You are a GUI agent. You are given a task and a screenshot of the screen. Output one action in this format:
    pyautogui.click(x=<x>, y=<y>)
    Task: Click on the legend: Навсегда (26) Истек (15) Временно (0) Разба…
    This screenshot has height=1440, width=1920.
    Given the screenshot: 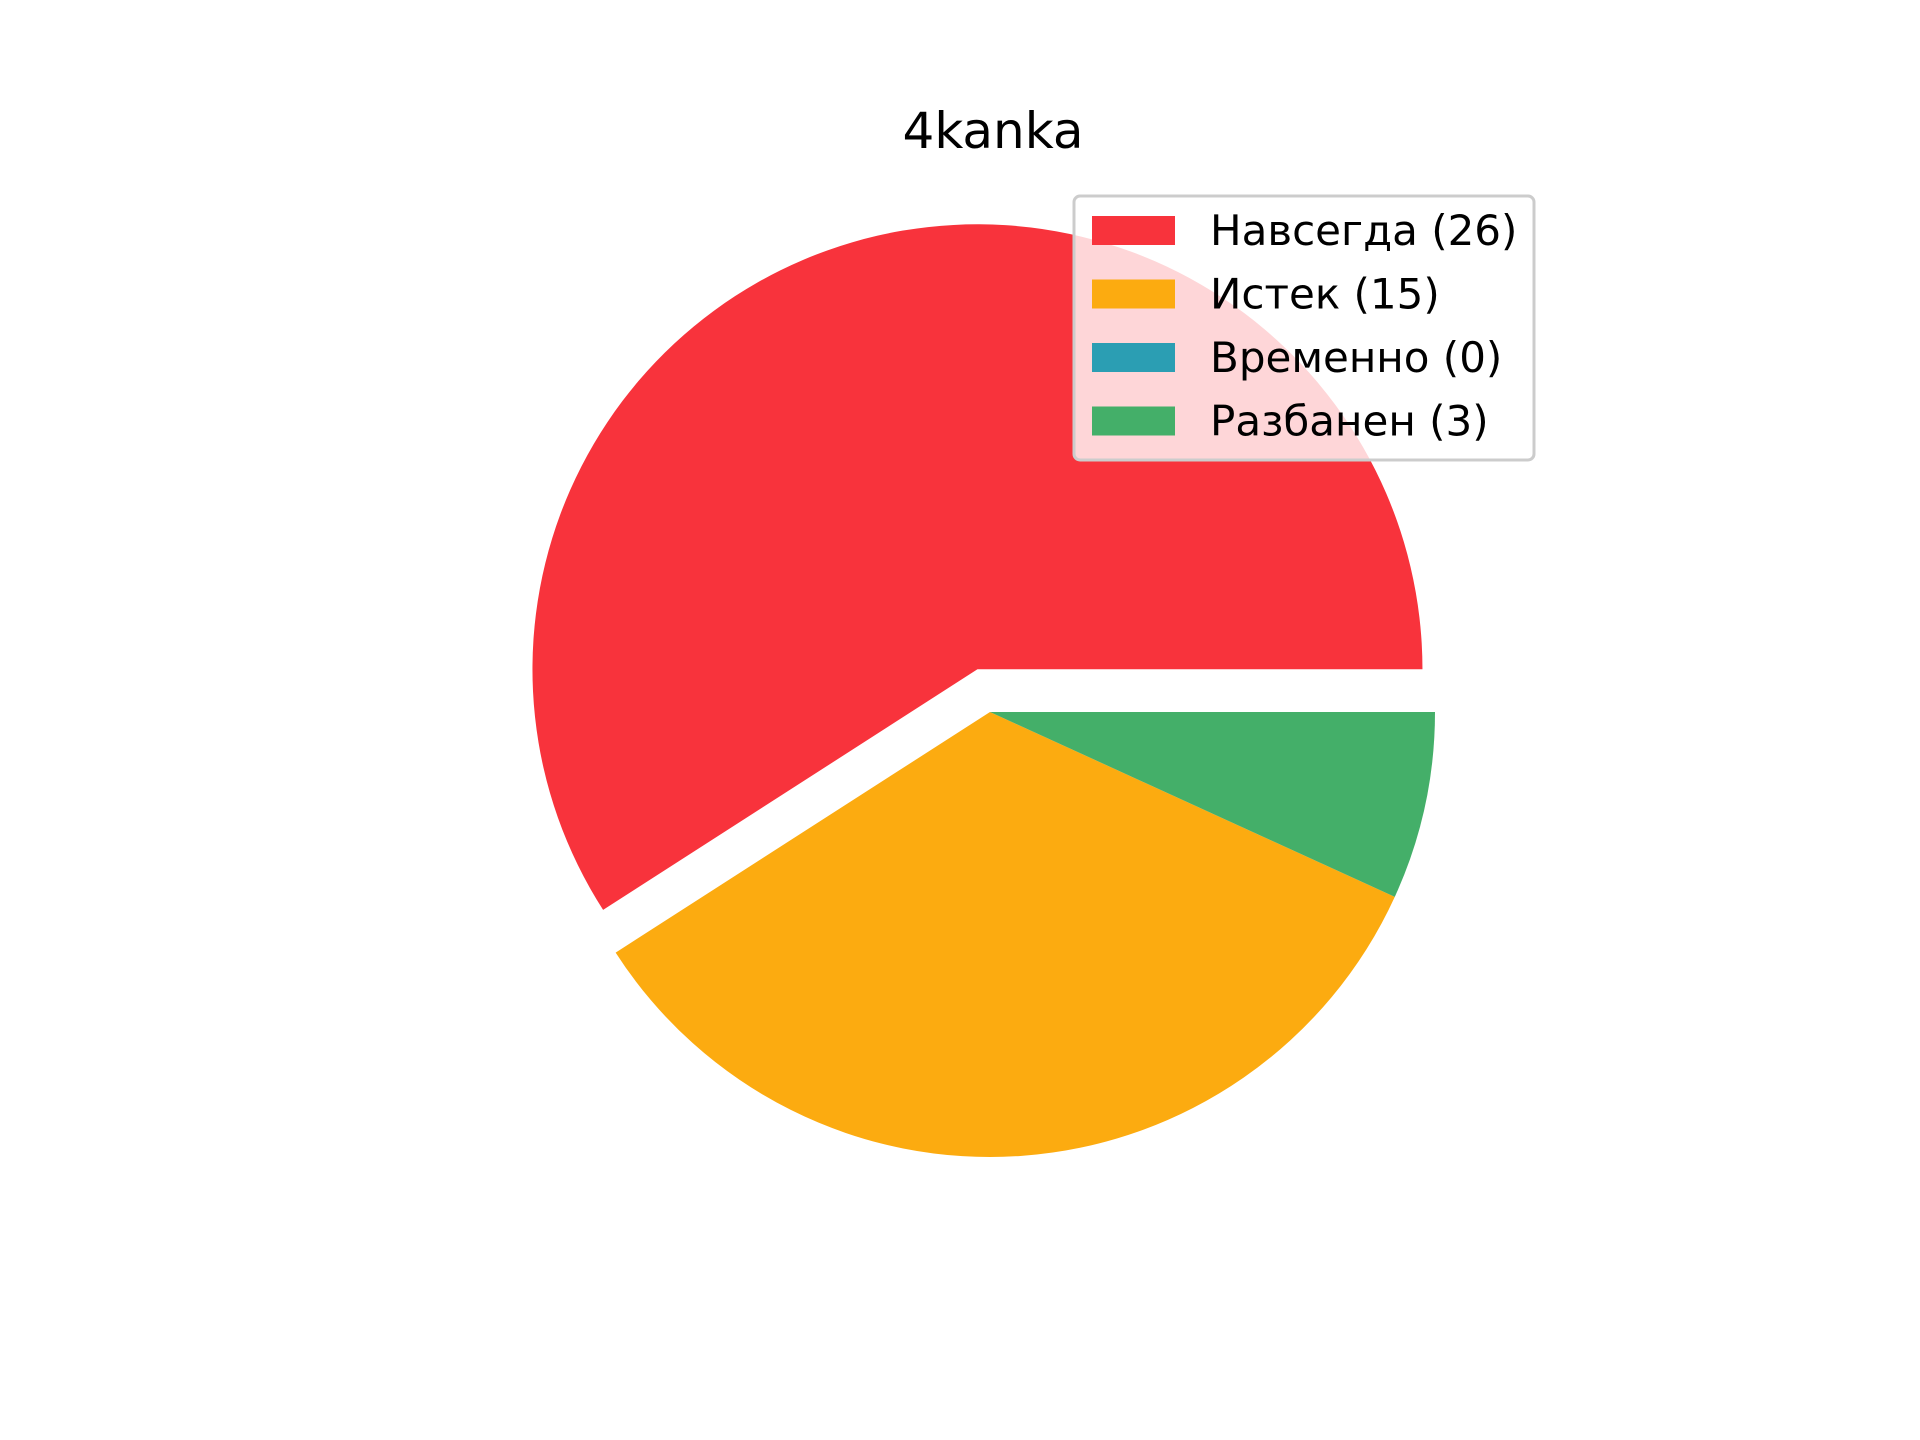 What is the action you would take?
    pyautogui.click(x=1304, y=328)
    